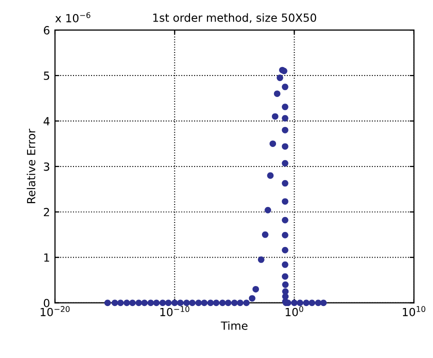 The width and height of the screenshot is (433, 358). I want to click on text: x 10$^{−6}$, so click(72, 17).